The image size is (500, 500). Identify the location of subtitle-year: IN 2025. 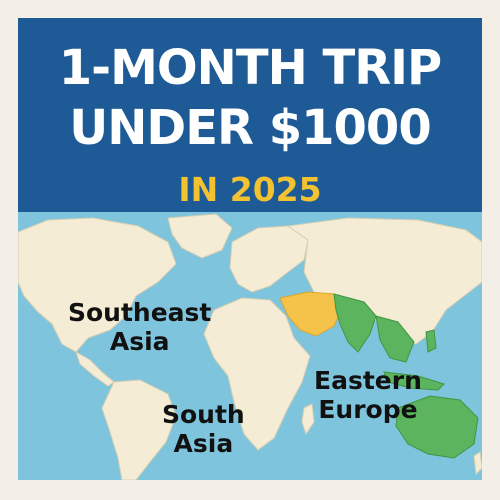
(250, 189).